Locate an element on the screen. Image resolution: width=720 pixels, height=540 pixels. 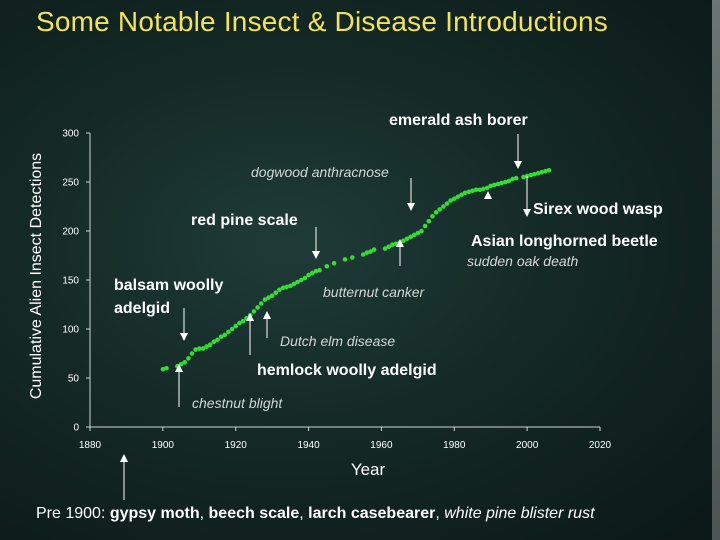
x-tick-label: 1960 is located at coordinates (381, 445).